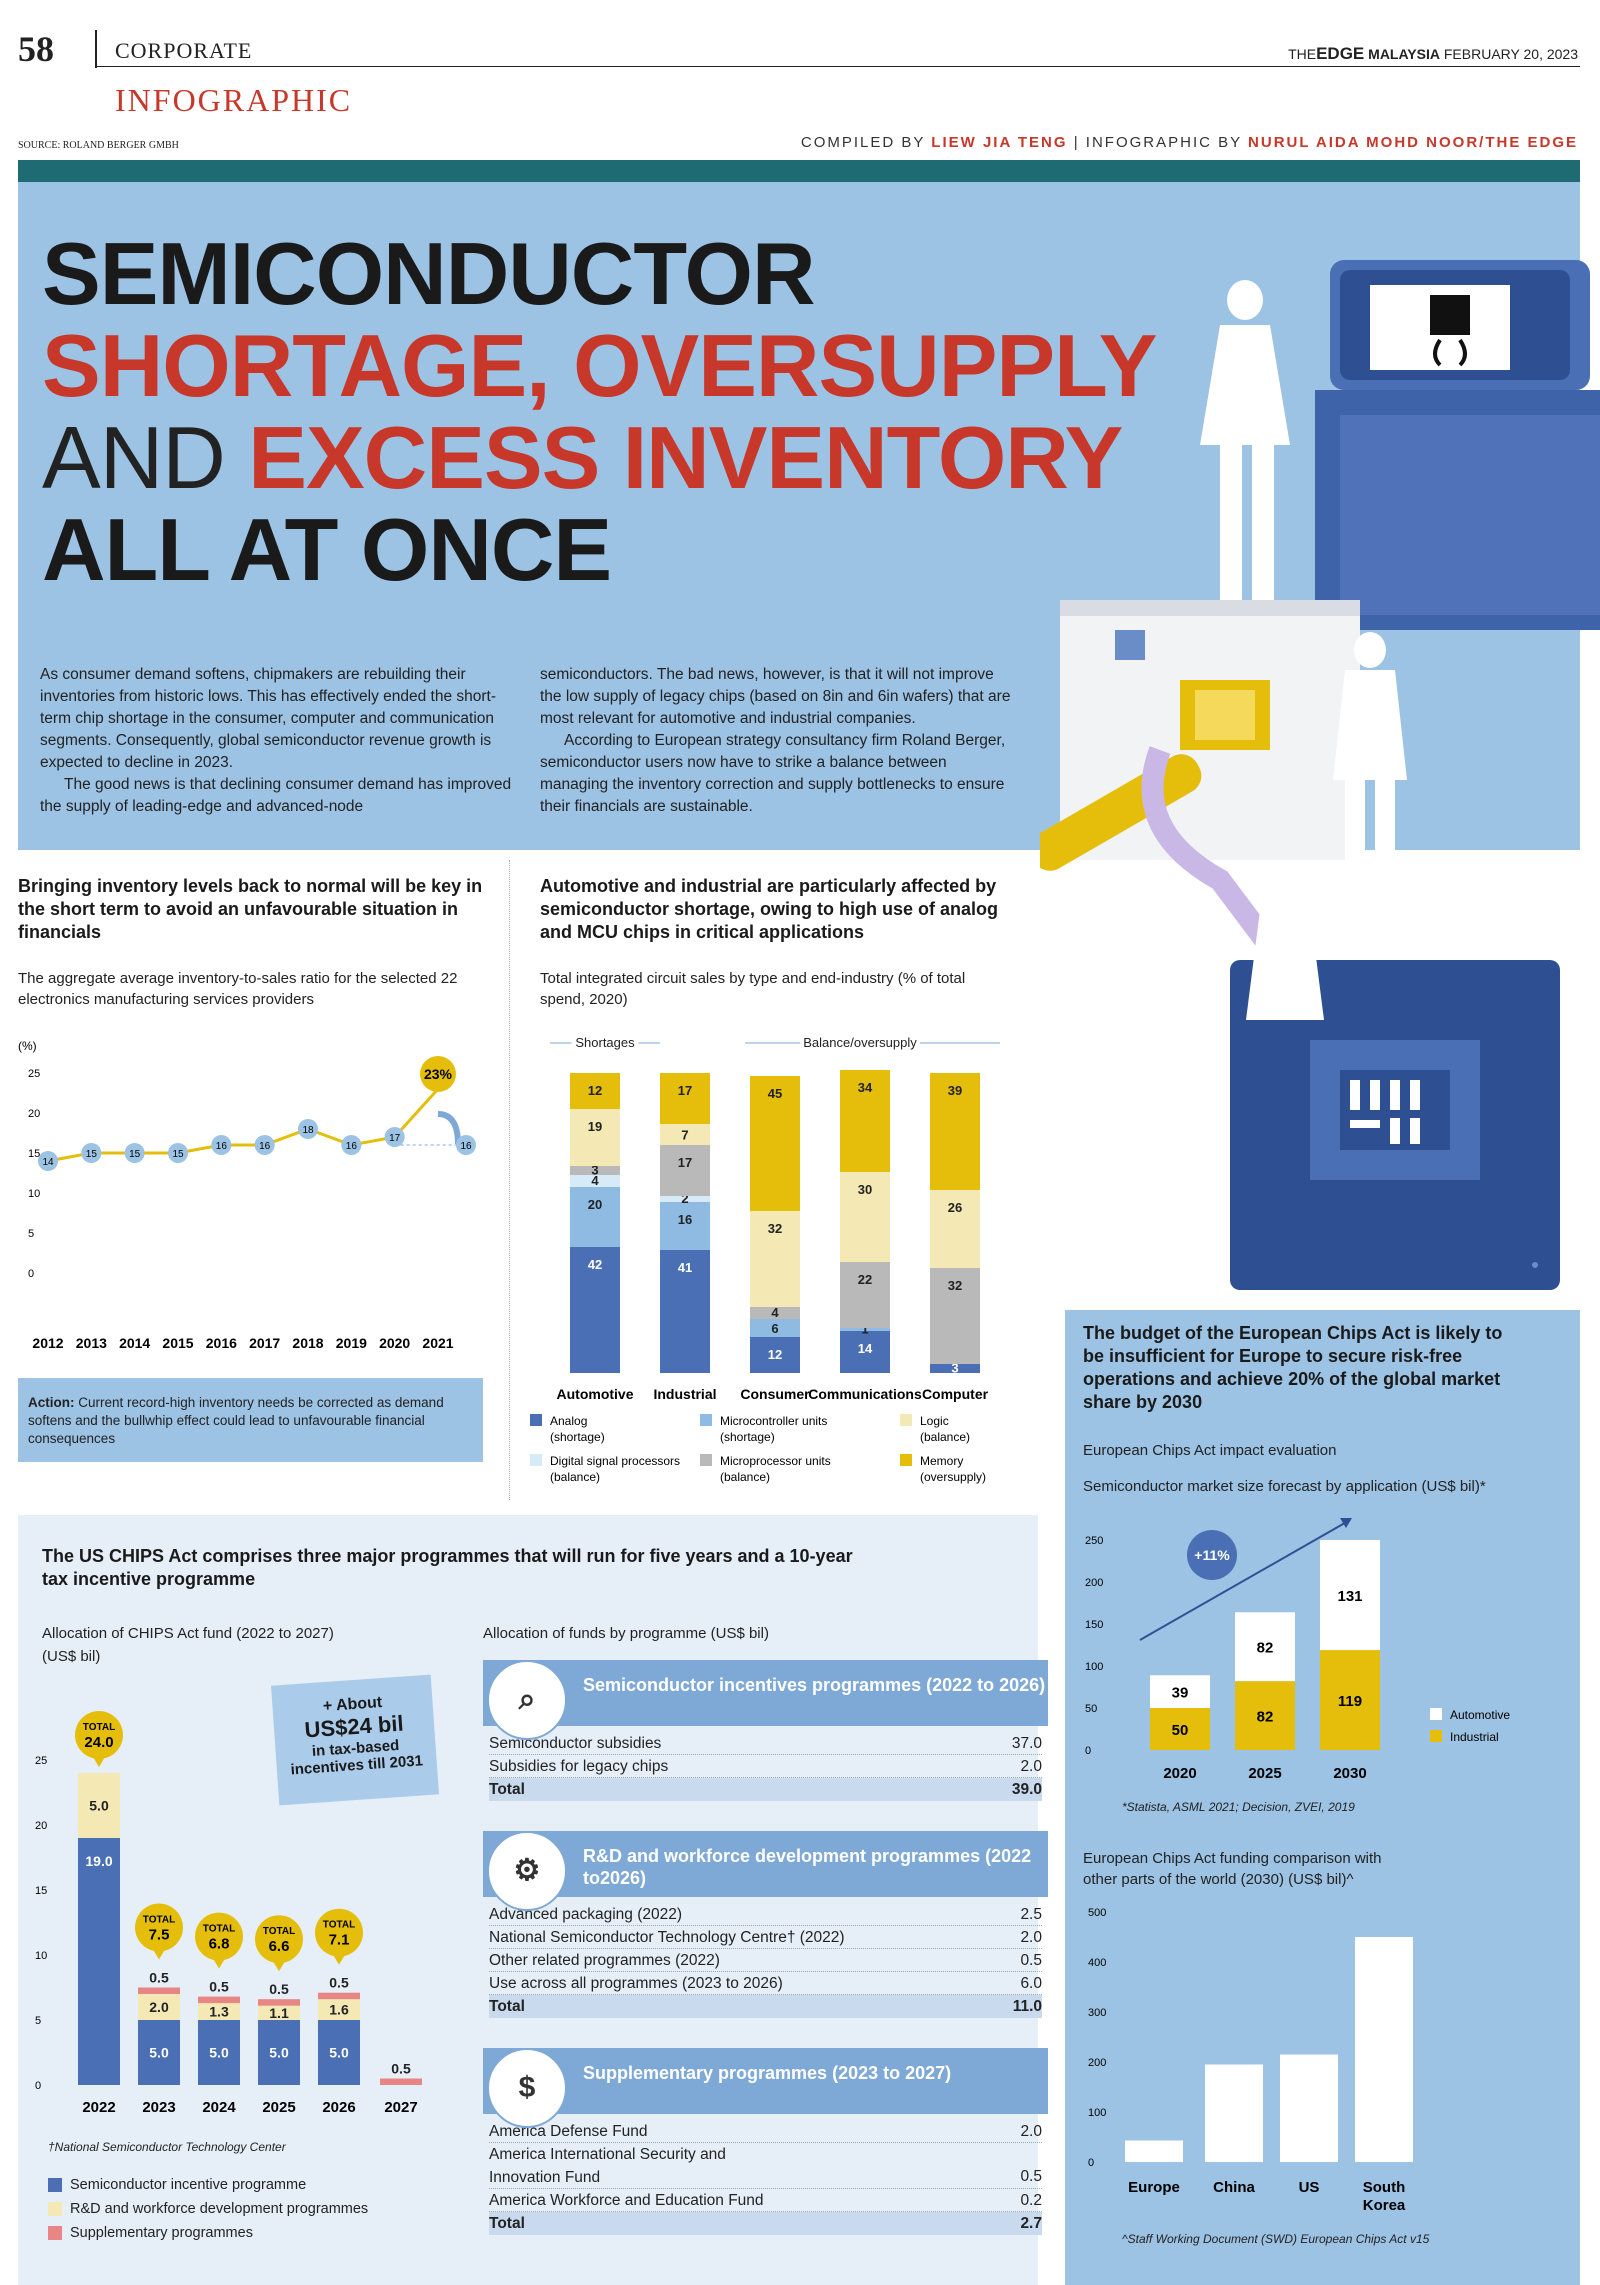  I want to click on bar-value-label: 17, so click(685, 1090).